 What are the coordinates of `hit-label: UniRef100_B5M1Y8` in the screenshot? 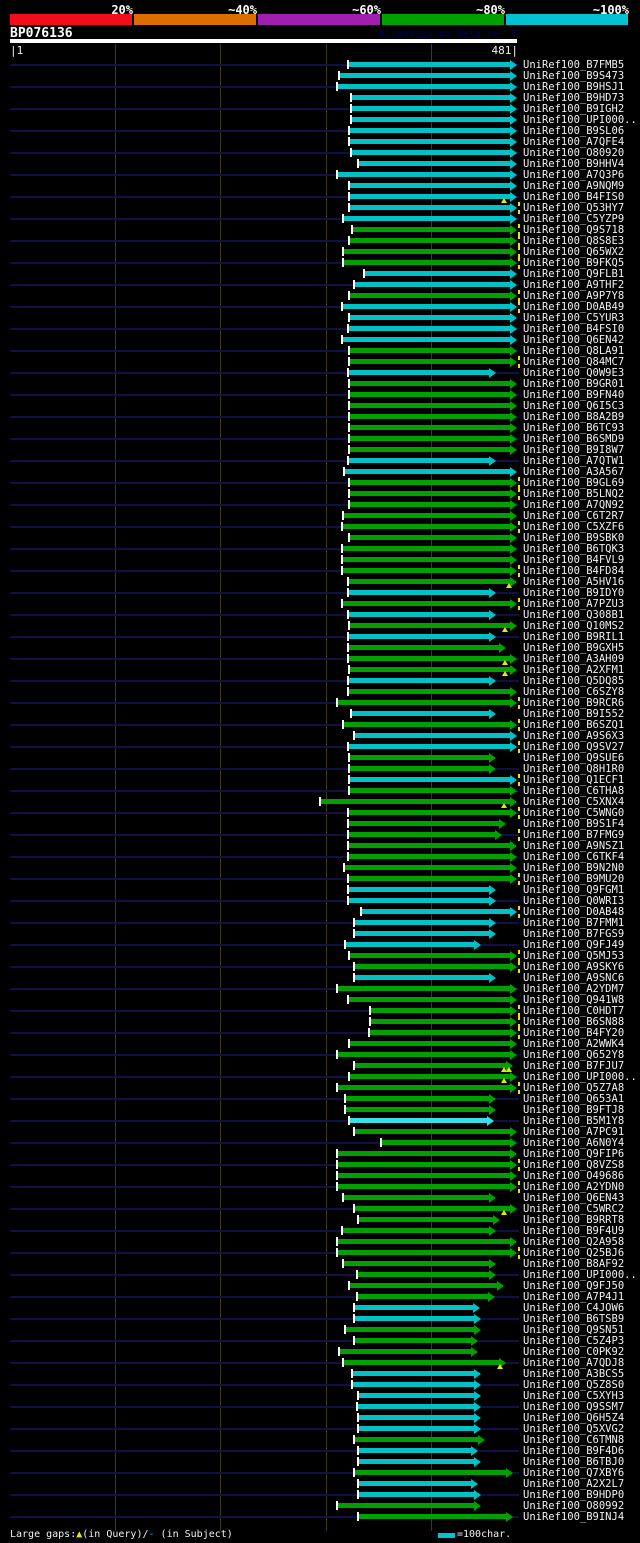 It's located at (574, 1121).